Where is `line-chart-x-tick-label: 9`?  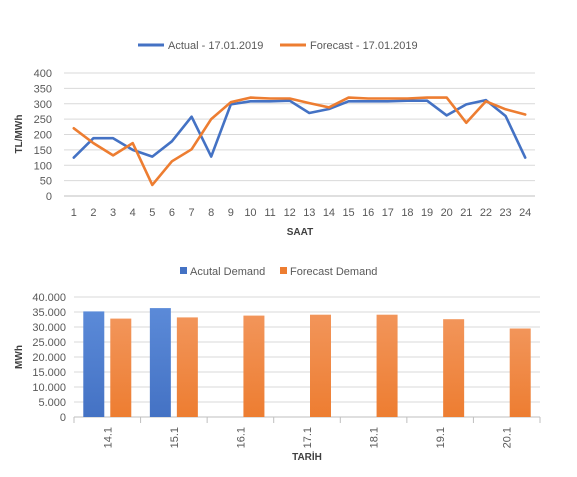 line-chart-x-tick-label: 9 is located at coordinates (231, 213).